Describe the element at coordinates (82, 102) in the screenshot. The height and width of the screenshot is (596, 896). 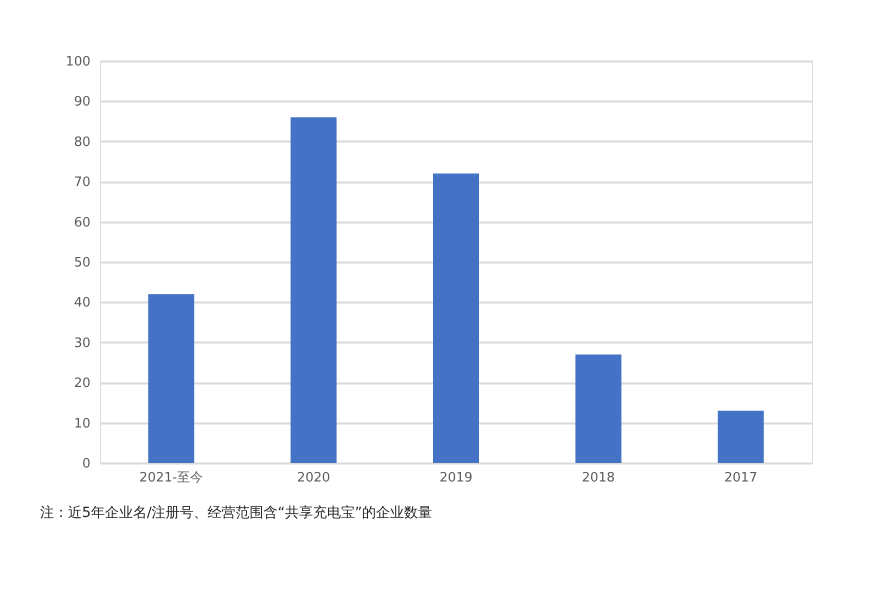
I see `y-tick-label: 90` at that location.